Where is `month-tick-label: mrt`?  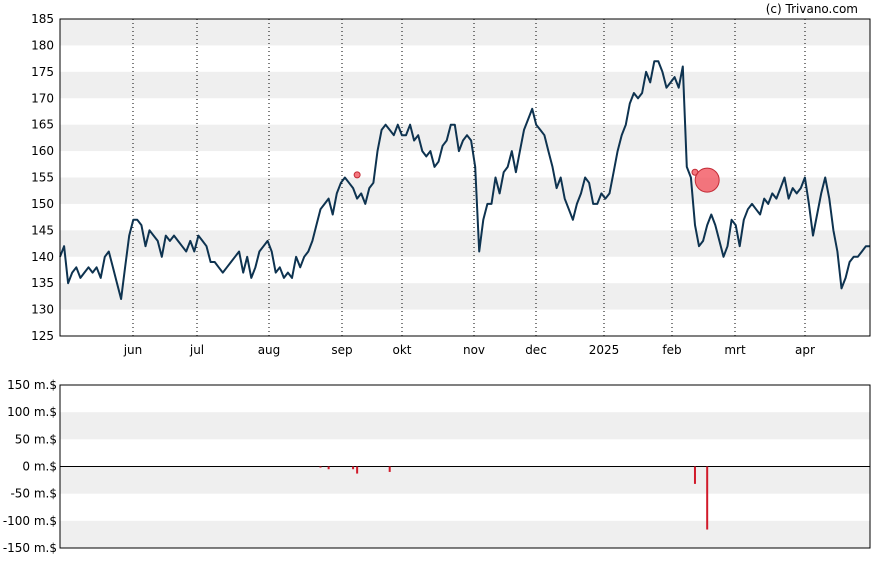
month-tick-label: mrt is located at coordinates (735, 350).